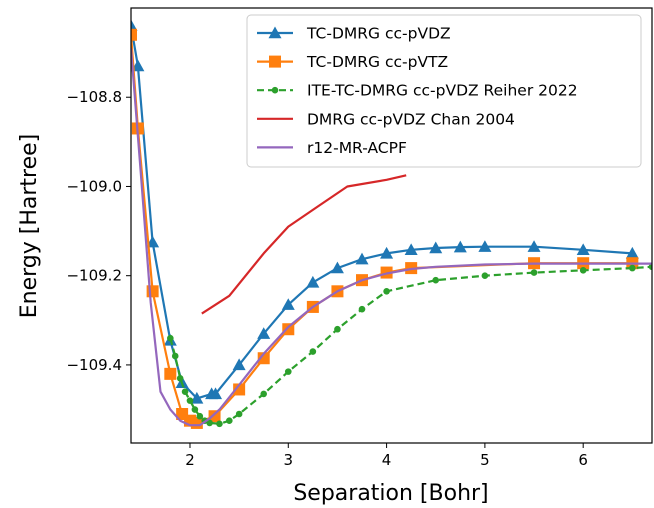 This screenshot has height=508, width=654. Describe the element at coordinates (357, 148) in the screenshot. I see `legend-label: r12-MR-ACPF` at that location.